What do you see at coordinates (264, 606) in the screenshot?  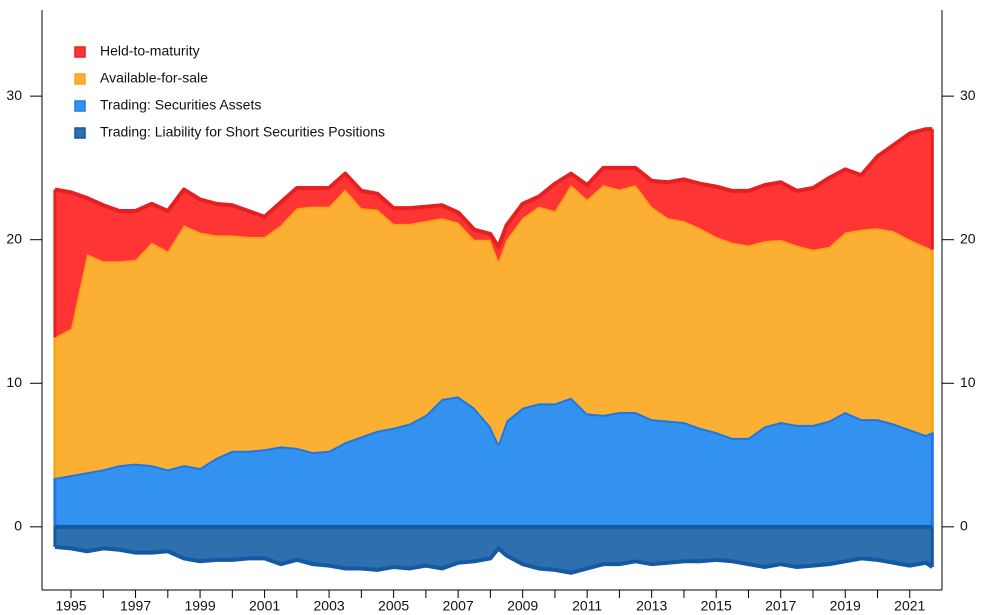 I see `x-tick-label: 2001` at bounding box center [264, 606].